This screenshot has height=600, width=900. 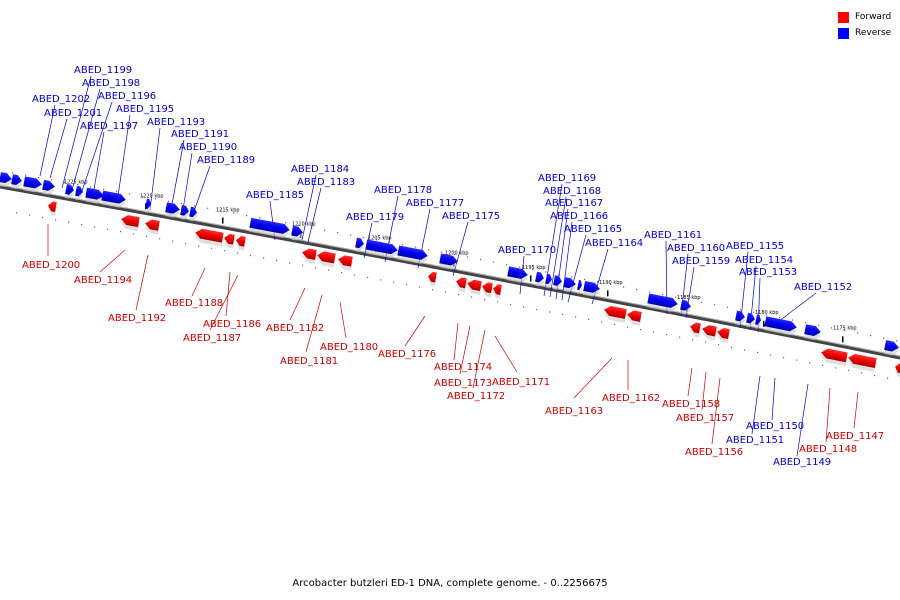 I want to click on forward-gene-label: ABED_1181, so click(x=309, y=361).